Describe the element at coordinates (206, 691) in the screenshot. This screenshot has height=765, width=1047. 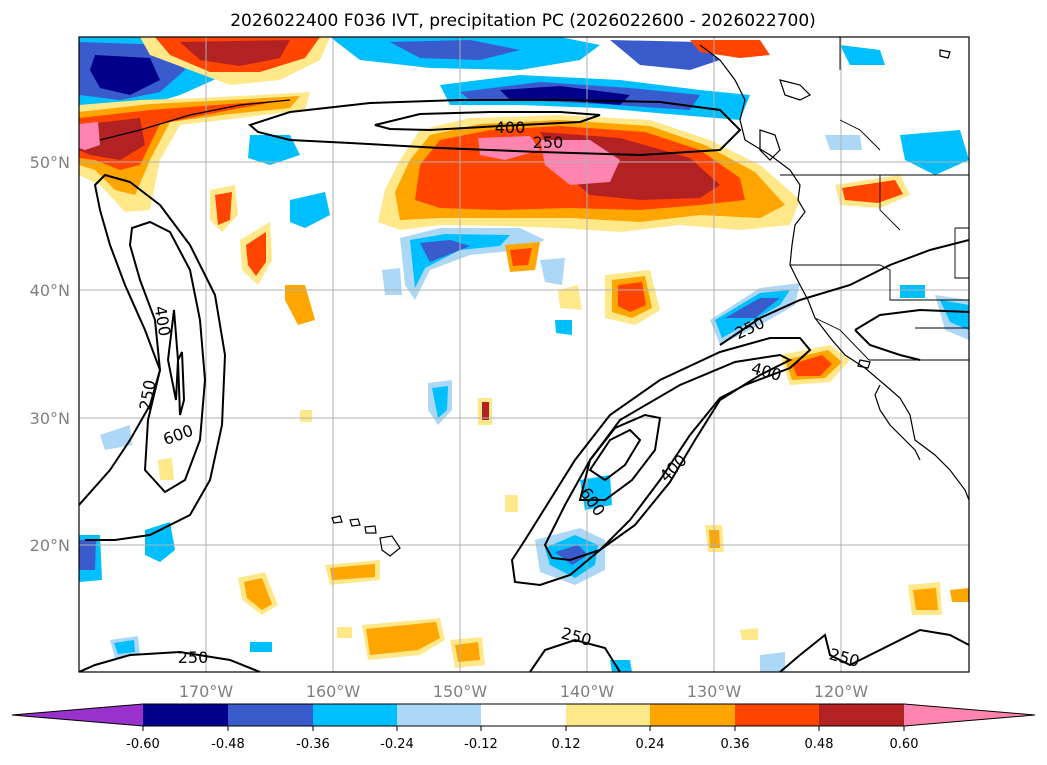
I see `lon-label-170w: 170°W` at that location.